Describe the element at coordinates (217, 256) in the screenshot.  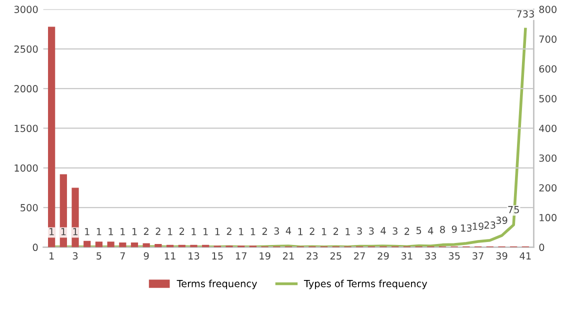
I see `x-tick-label: 15` at that location.